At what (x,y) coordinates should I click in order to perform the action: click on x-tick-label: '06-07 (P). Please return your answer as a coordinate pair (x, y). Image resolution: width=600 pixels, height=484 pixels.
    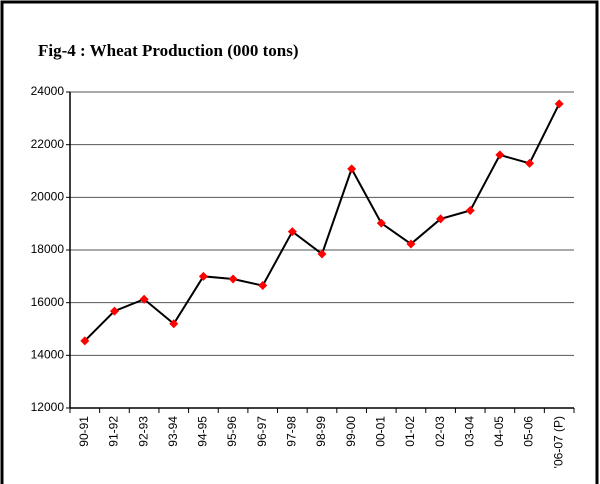
    Looking at the image, I should click on (558, 442).